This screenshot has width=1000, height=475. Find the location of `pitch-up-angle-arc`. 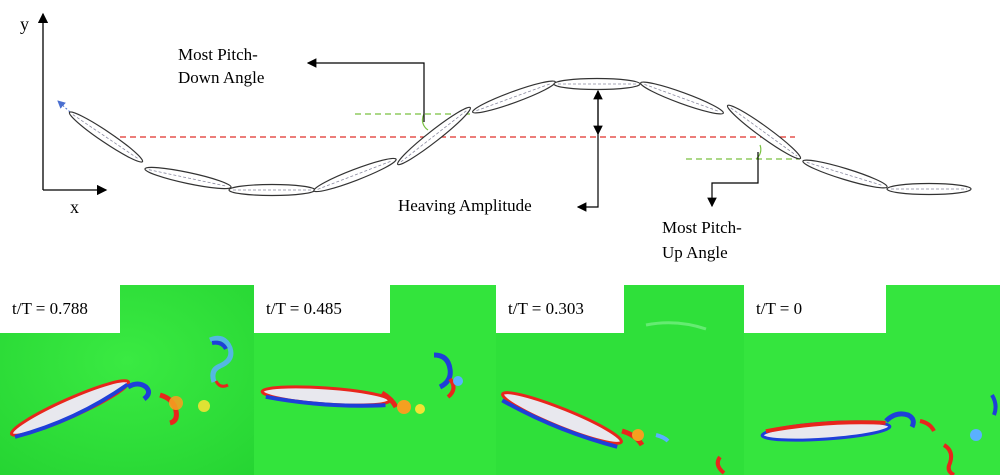

pitch-up-angle-arc is located at coordinates (758, 152).